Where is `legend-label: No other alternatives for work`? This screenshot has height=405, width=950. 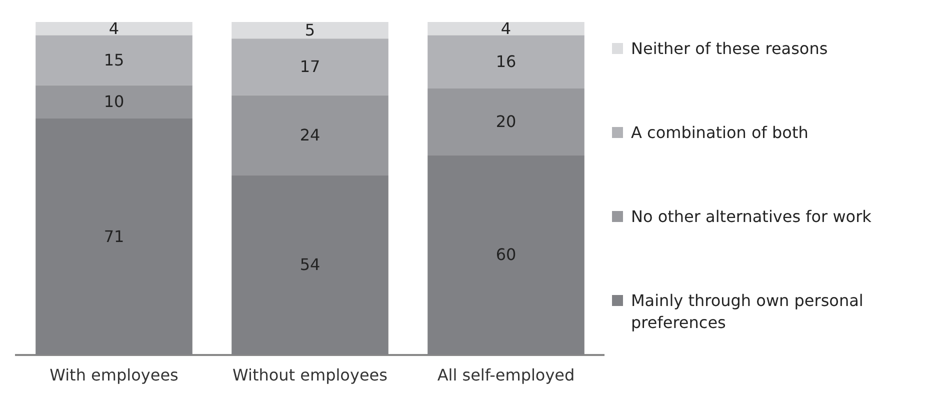
legend-label: No other alternatives for work is located at coordinates (751, 217).